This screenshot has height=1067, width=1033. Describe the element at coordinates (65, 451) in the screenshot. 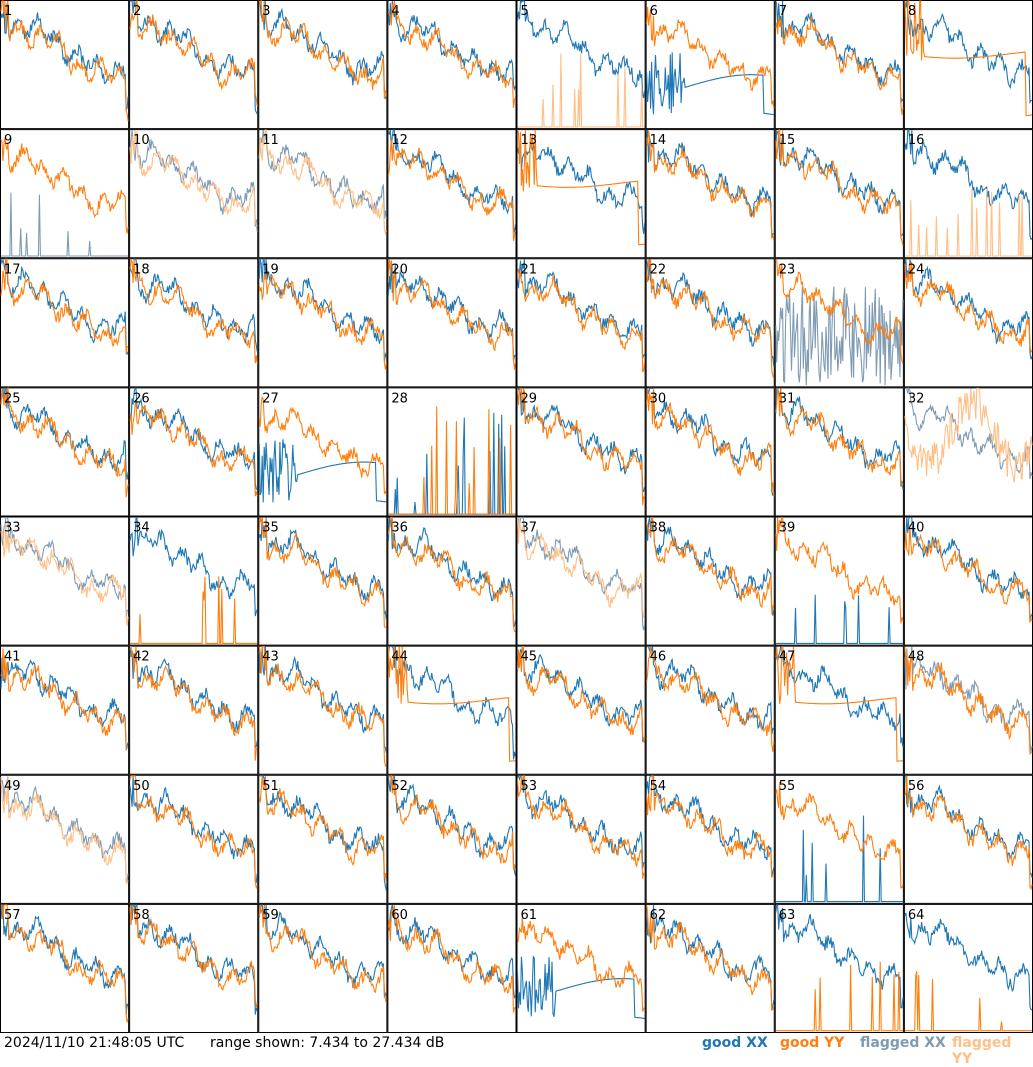

I see `panel-25: 25` at that location.